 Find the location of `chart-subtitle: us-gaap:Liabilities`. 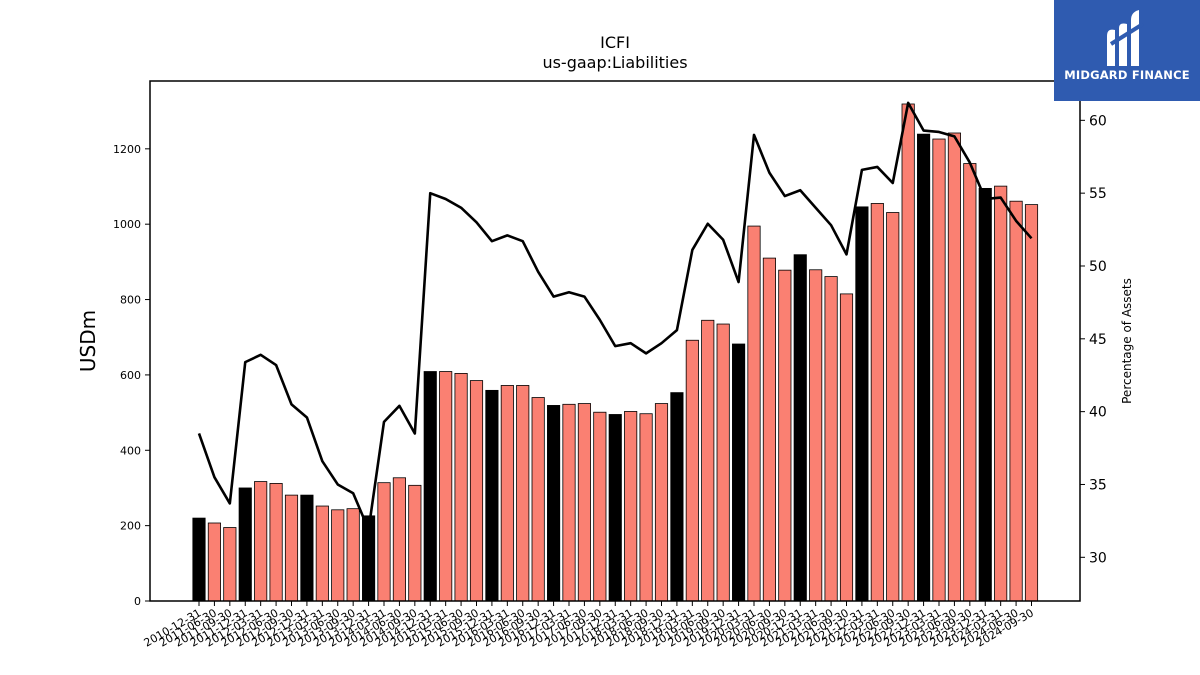

chart-subtitle: us-gaap:Liabilities is located at coordinates (614, 62).